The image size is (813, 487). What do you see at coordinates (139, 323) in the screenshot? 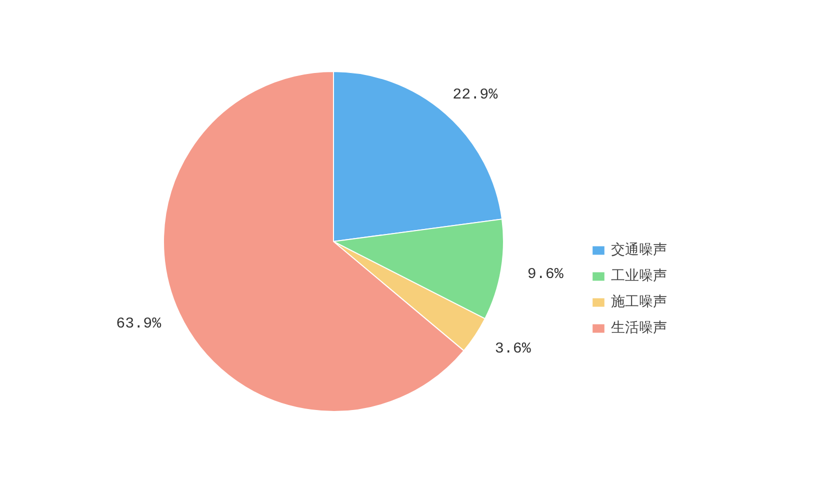
I see `data-label: 63.9%` at bounding box center [139, 323].